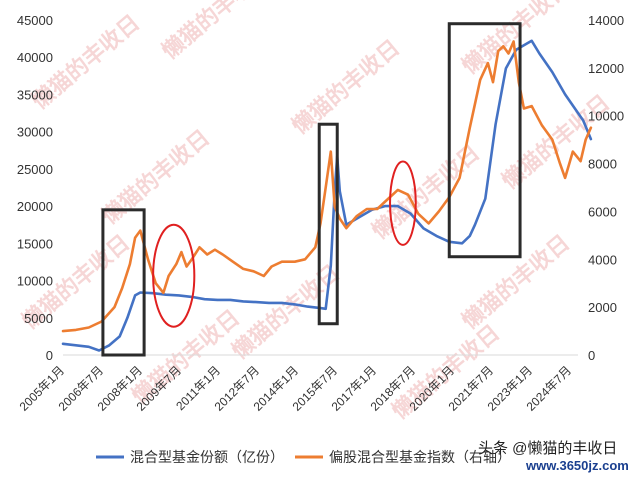 Image resolution: width=640 pixels, height=478 pixels. What do you see at coordinates (602, 259) in the screenshot?
I see `right-tick-label: 4000` at bounding box center [602, 259].